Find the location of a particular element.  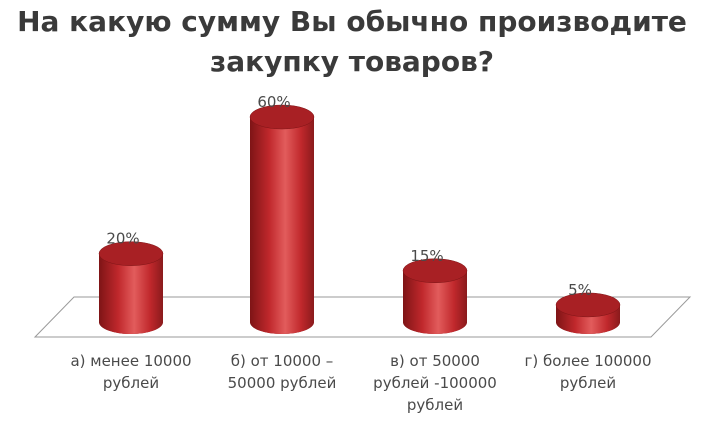

bar-b: 60% is located at coordinates (282, 213).